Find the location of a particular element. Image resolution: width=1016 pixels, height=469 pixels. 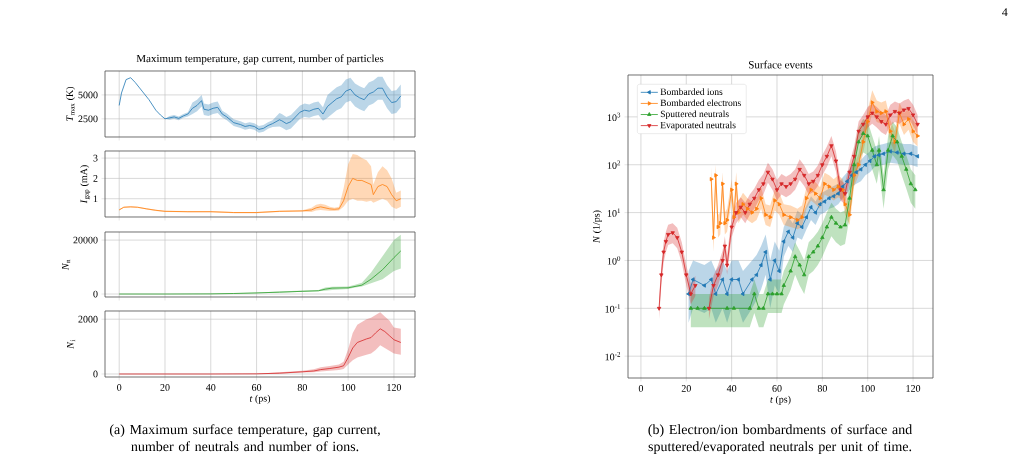

y-tick-label: 10$^{-1}$ is located at coordinates (613, 308).